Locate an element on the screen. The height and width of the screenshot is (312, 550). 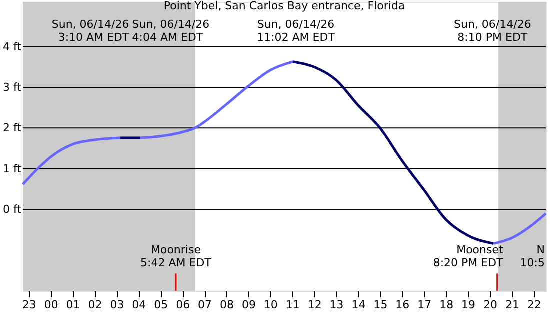
y-tick-label: 3 ft is located at coordinates (12, 87).